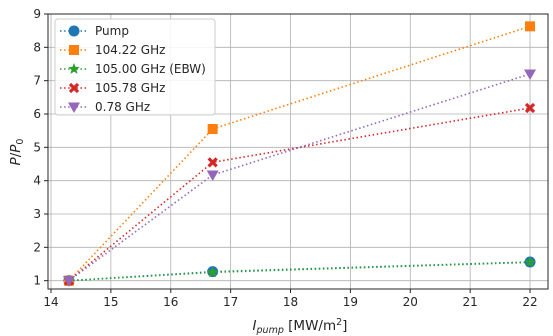 The width and height of the screenshot is (553, 336). I want to click on y-tick-label: 9, so click(37, 14).